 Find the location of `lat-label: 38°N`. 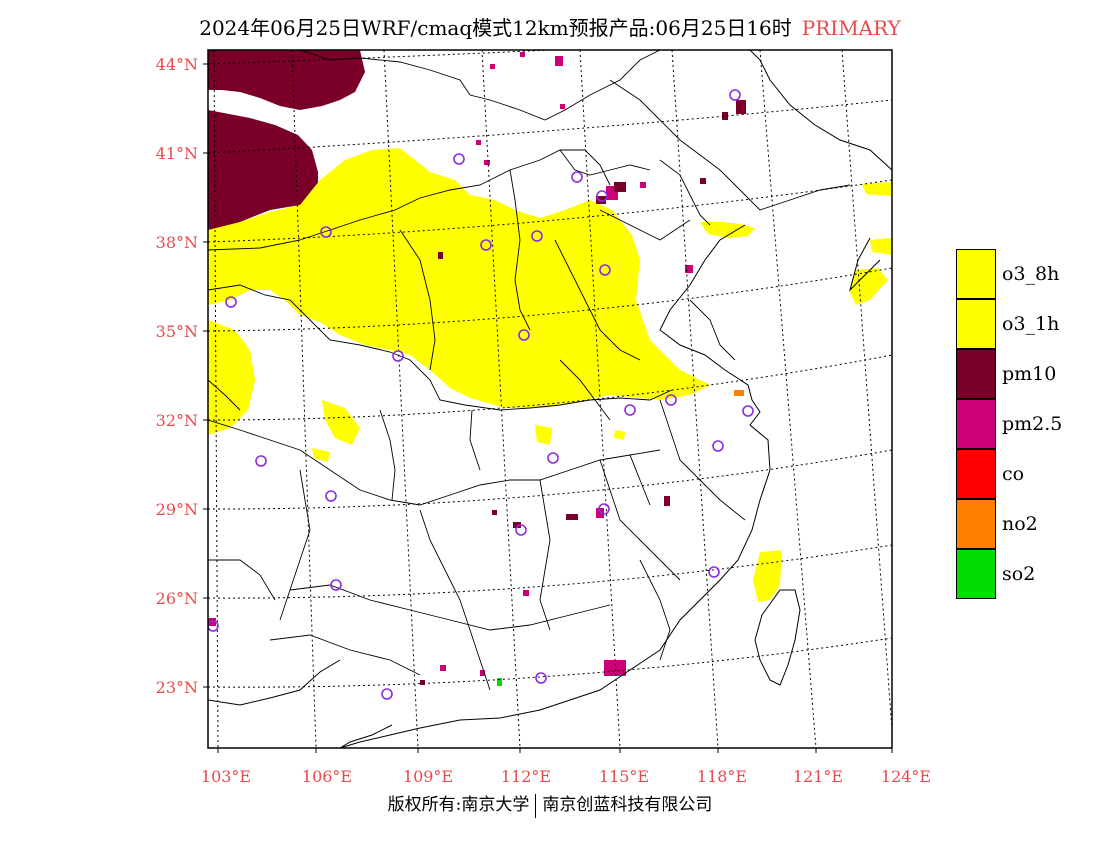

lat-label: 38°N is located at coordinates (177, 242).